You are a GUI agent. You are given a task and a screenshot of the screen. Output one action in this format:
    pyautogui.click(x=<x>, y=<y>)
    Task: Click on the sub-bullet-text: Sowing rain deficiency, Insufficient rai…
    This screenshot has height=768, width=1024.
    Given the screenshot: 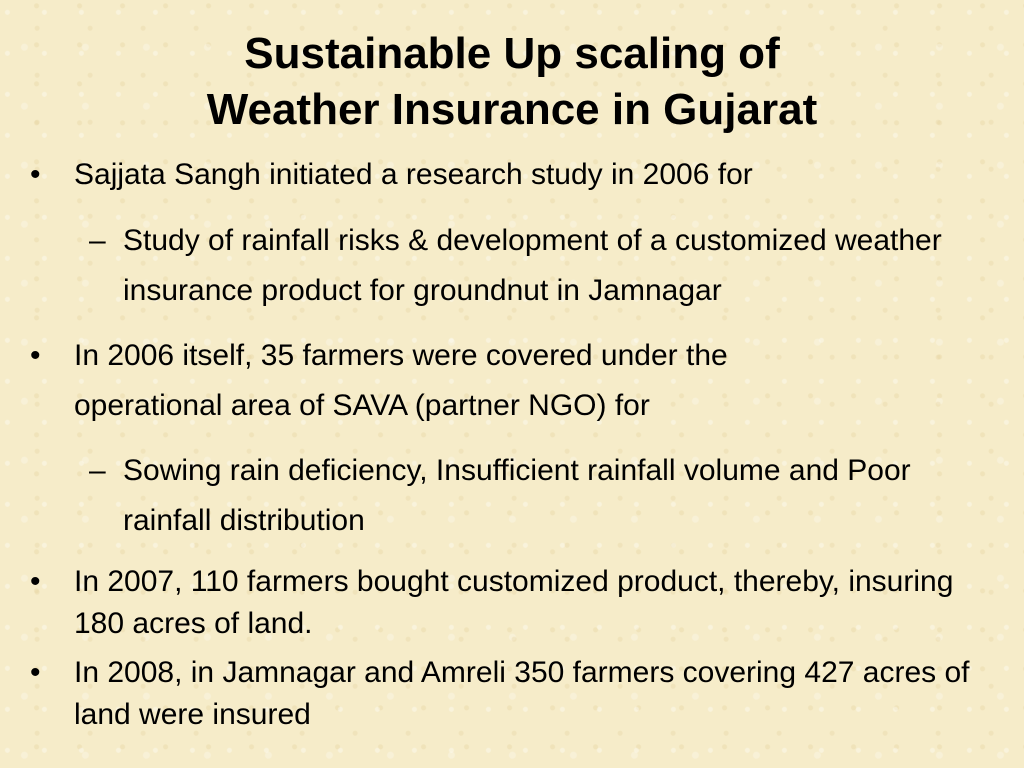 What is the action you would take?
    pyautogui.click(x=517, y=495)
    